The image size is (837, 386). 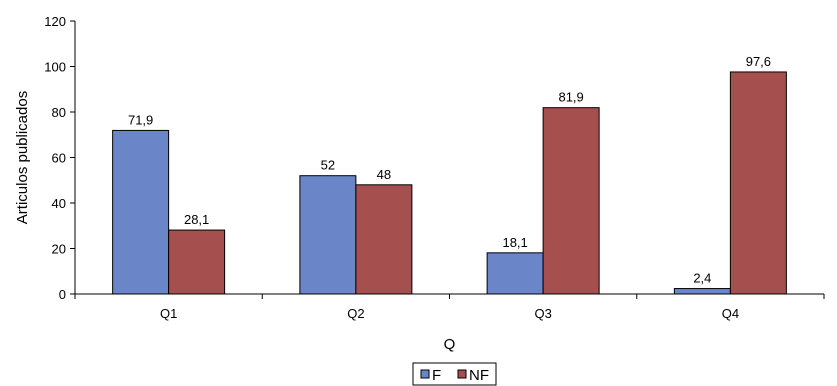 I want to click on bar-nf-q3, so click(x=571, y=201).